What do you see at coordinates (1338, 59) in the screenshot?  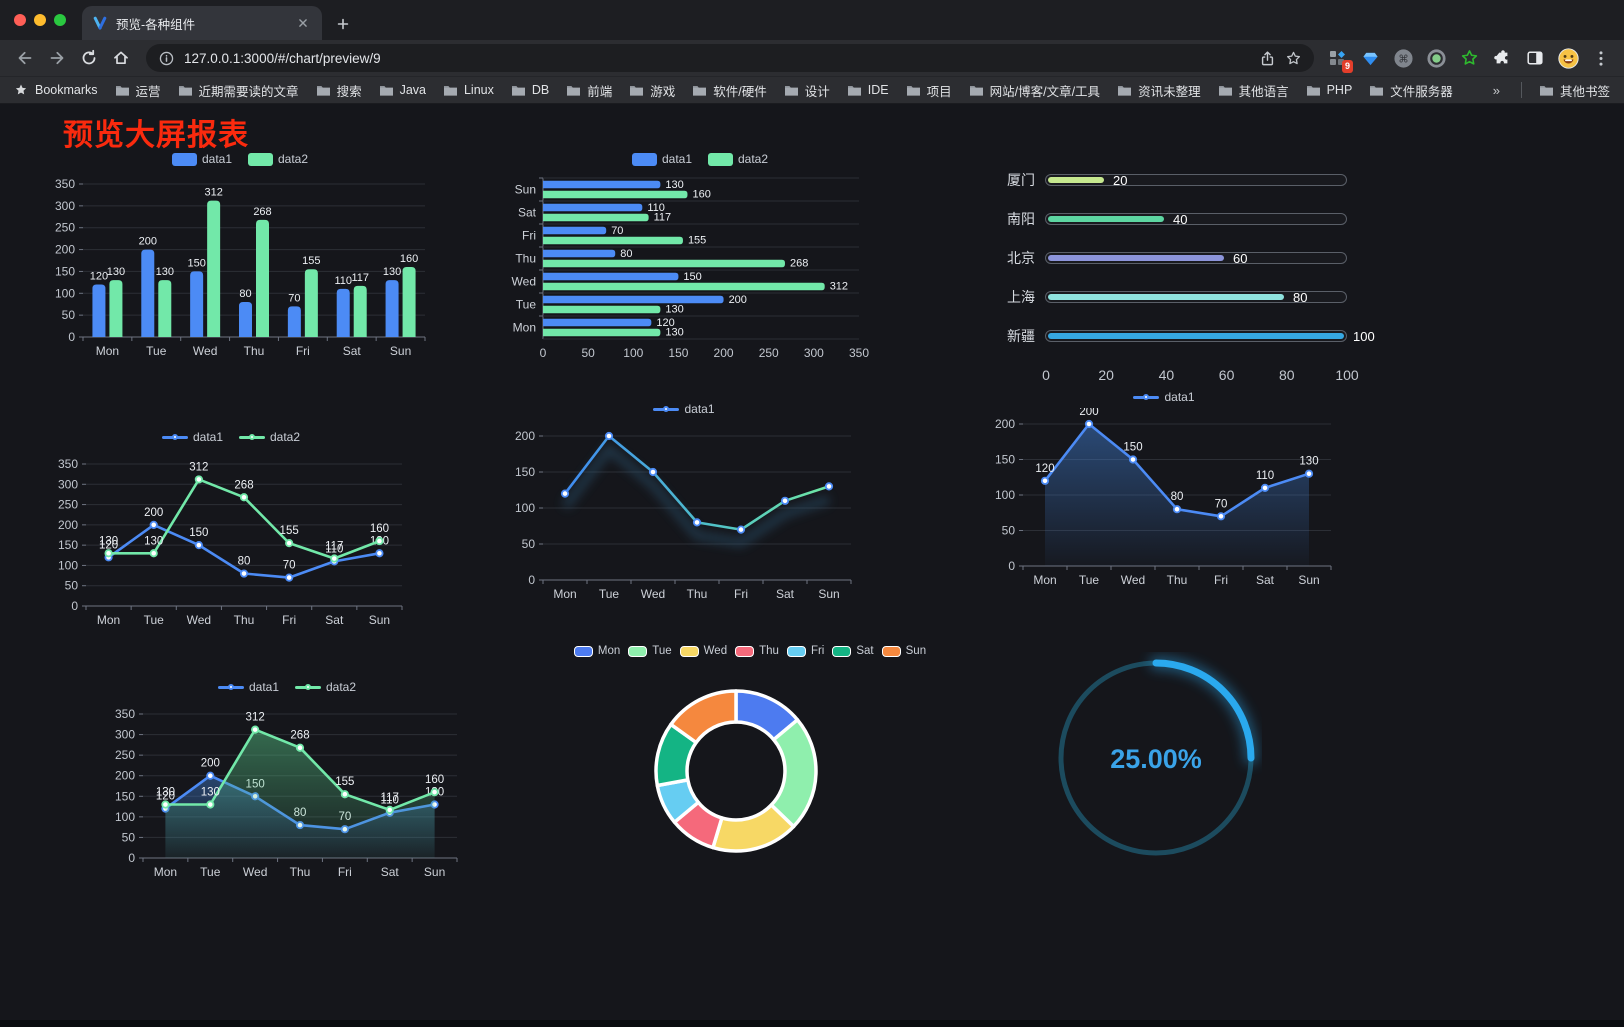 I see `tab-manager-extension-icon: 9` at bounding box center [1338, 59].